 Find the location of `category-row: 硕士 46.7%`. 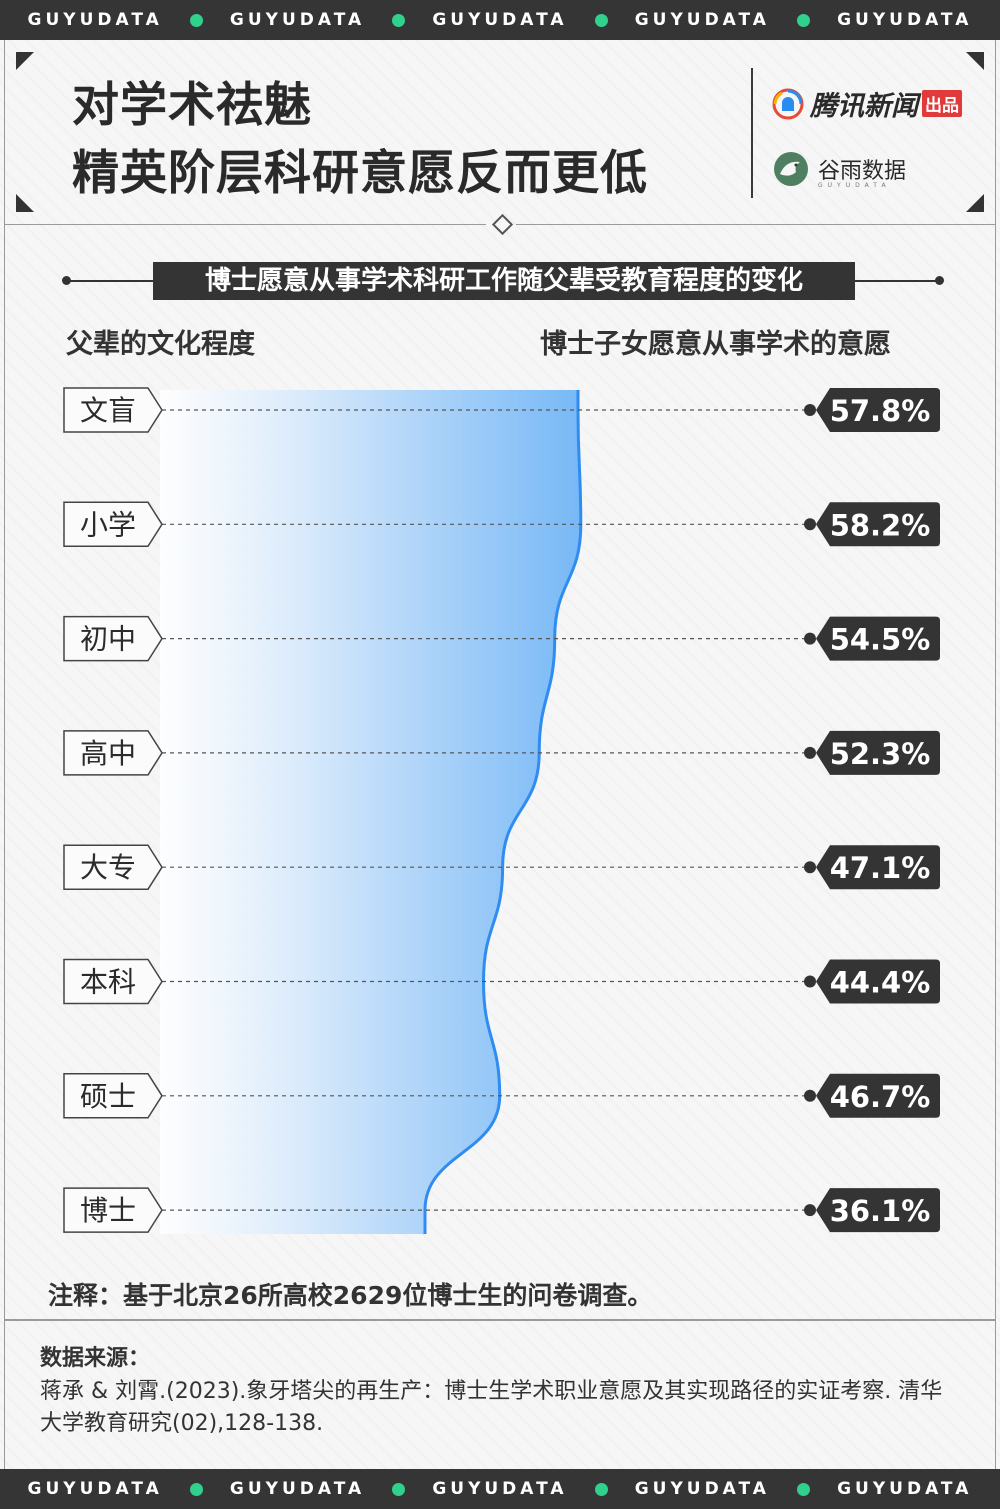

category-row: 硕士 46.7% is located at coordinates (501, 1096).